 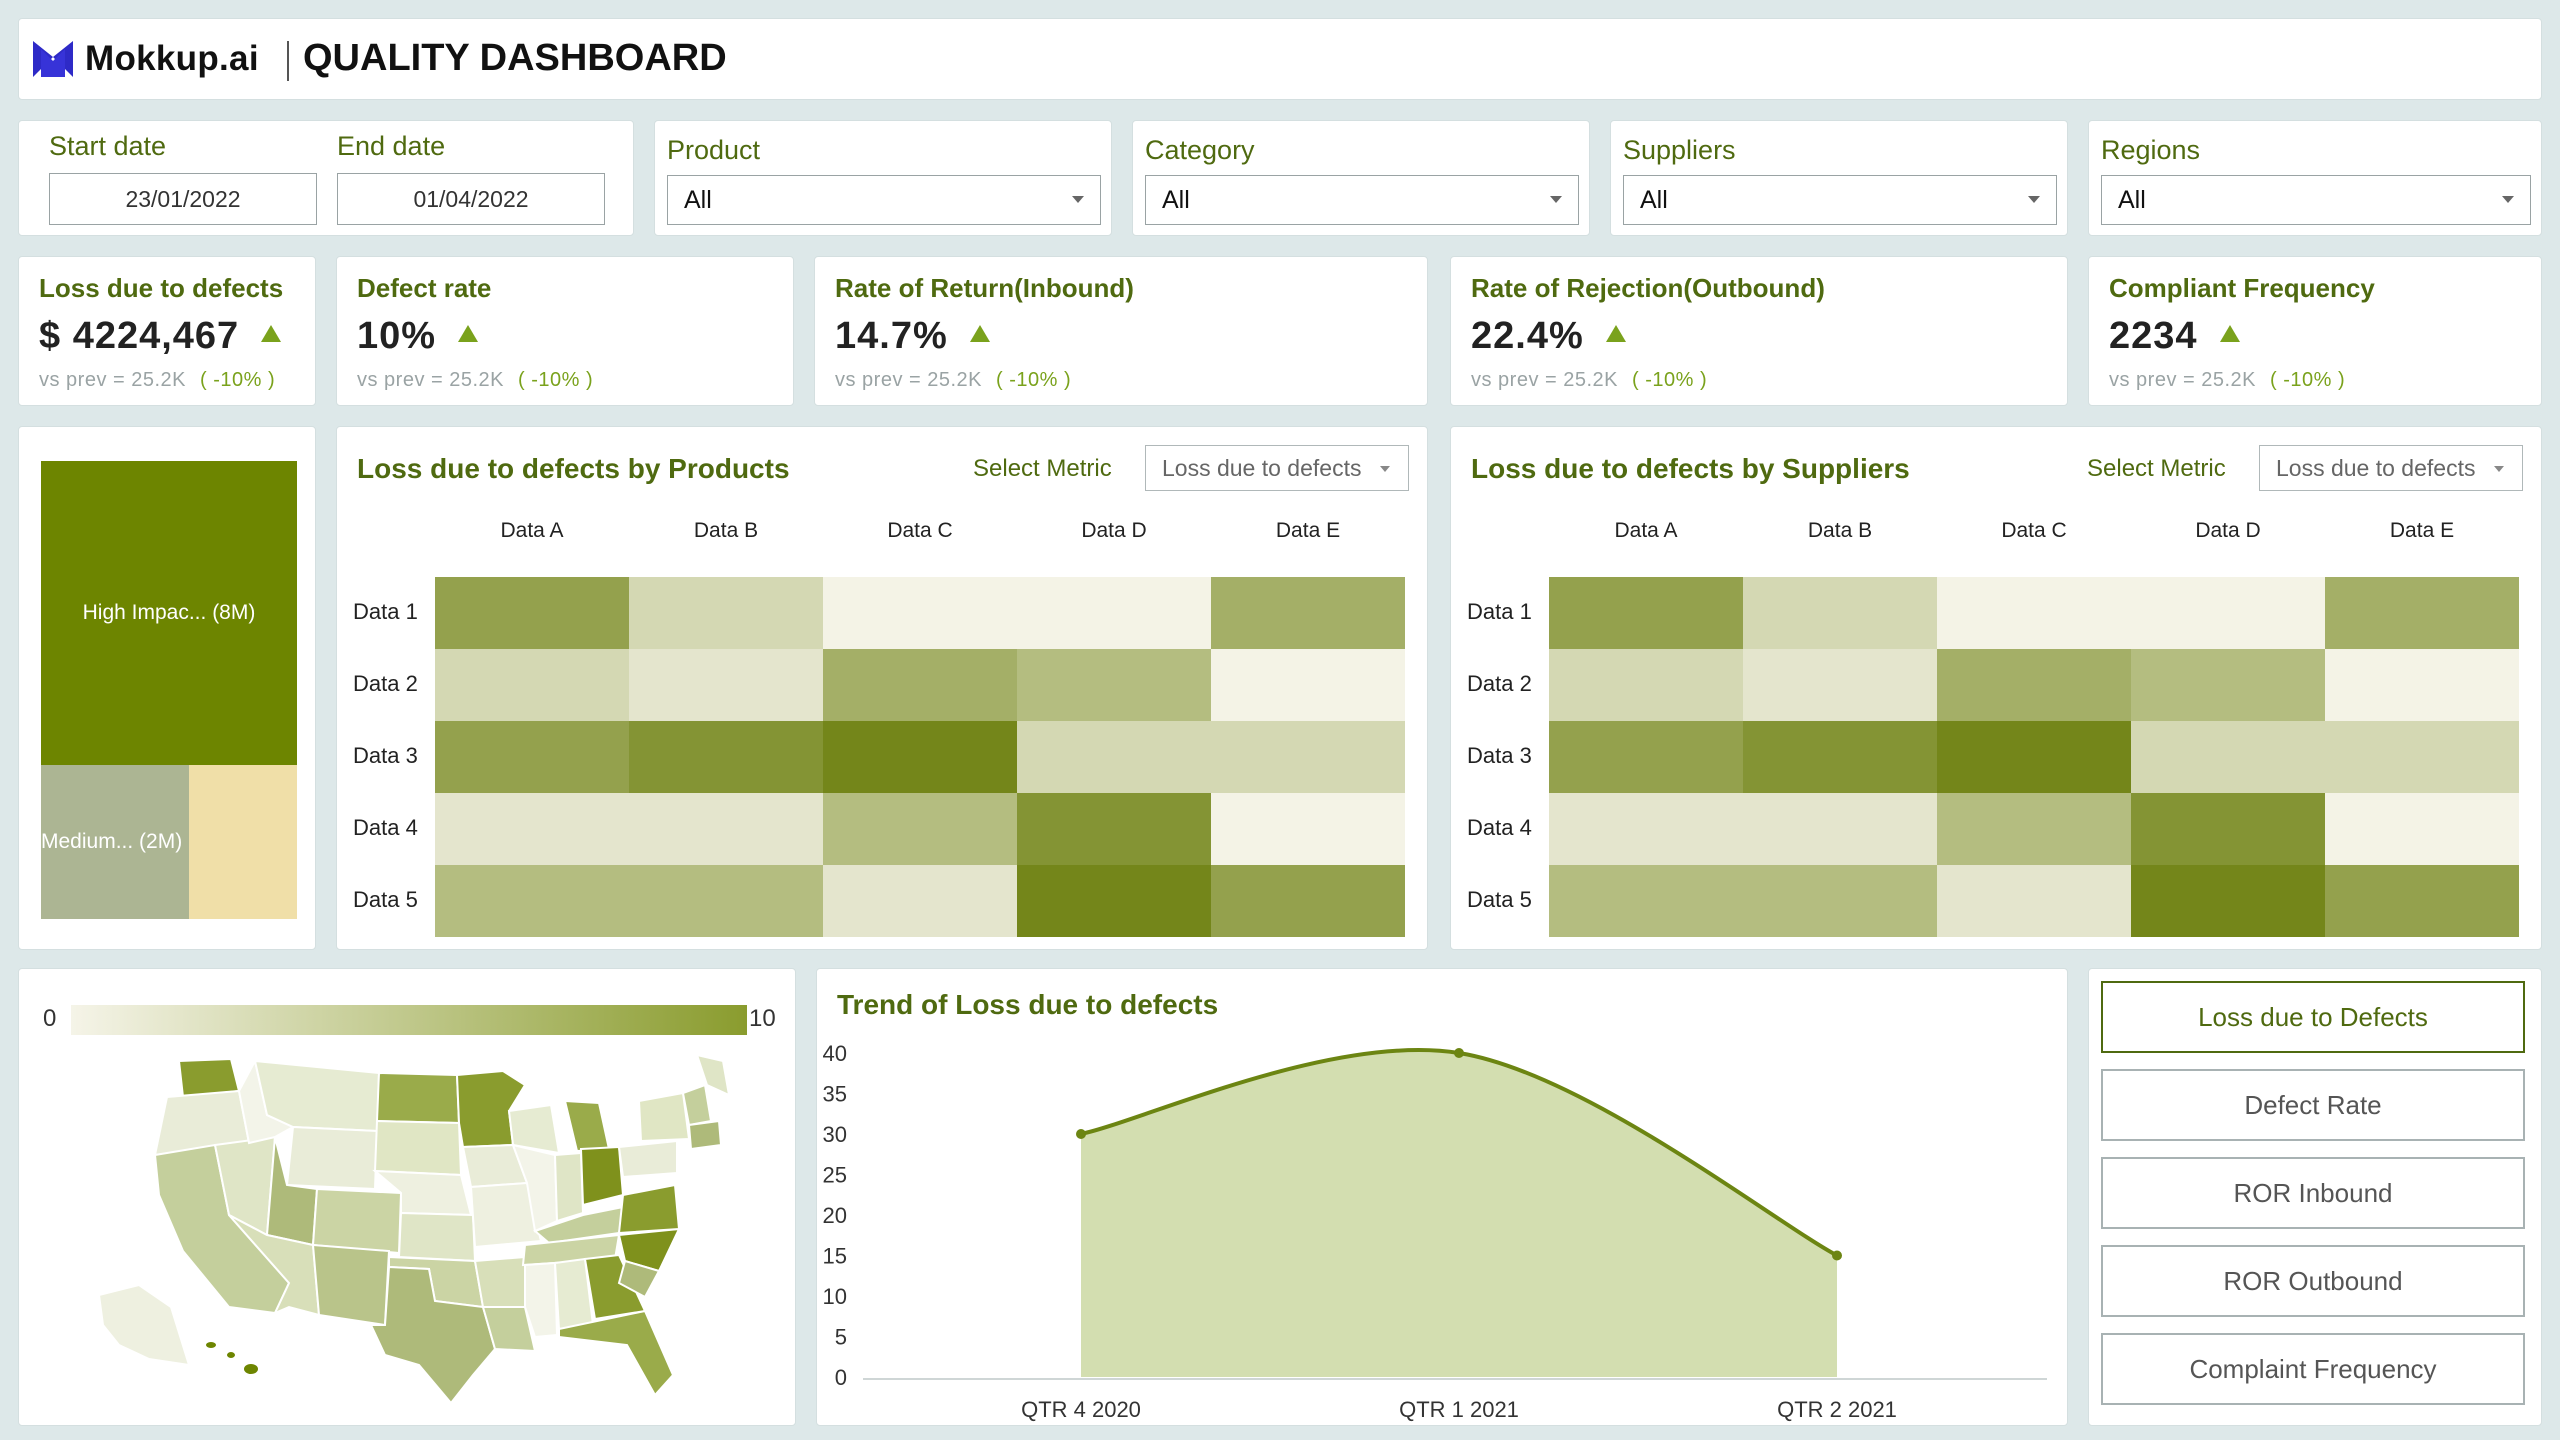 What do you see at coordinates (664, 1117) in the screenshot?
I see `state-new-york` at bounding box center [664, 1117].